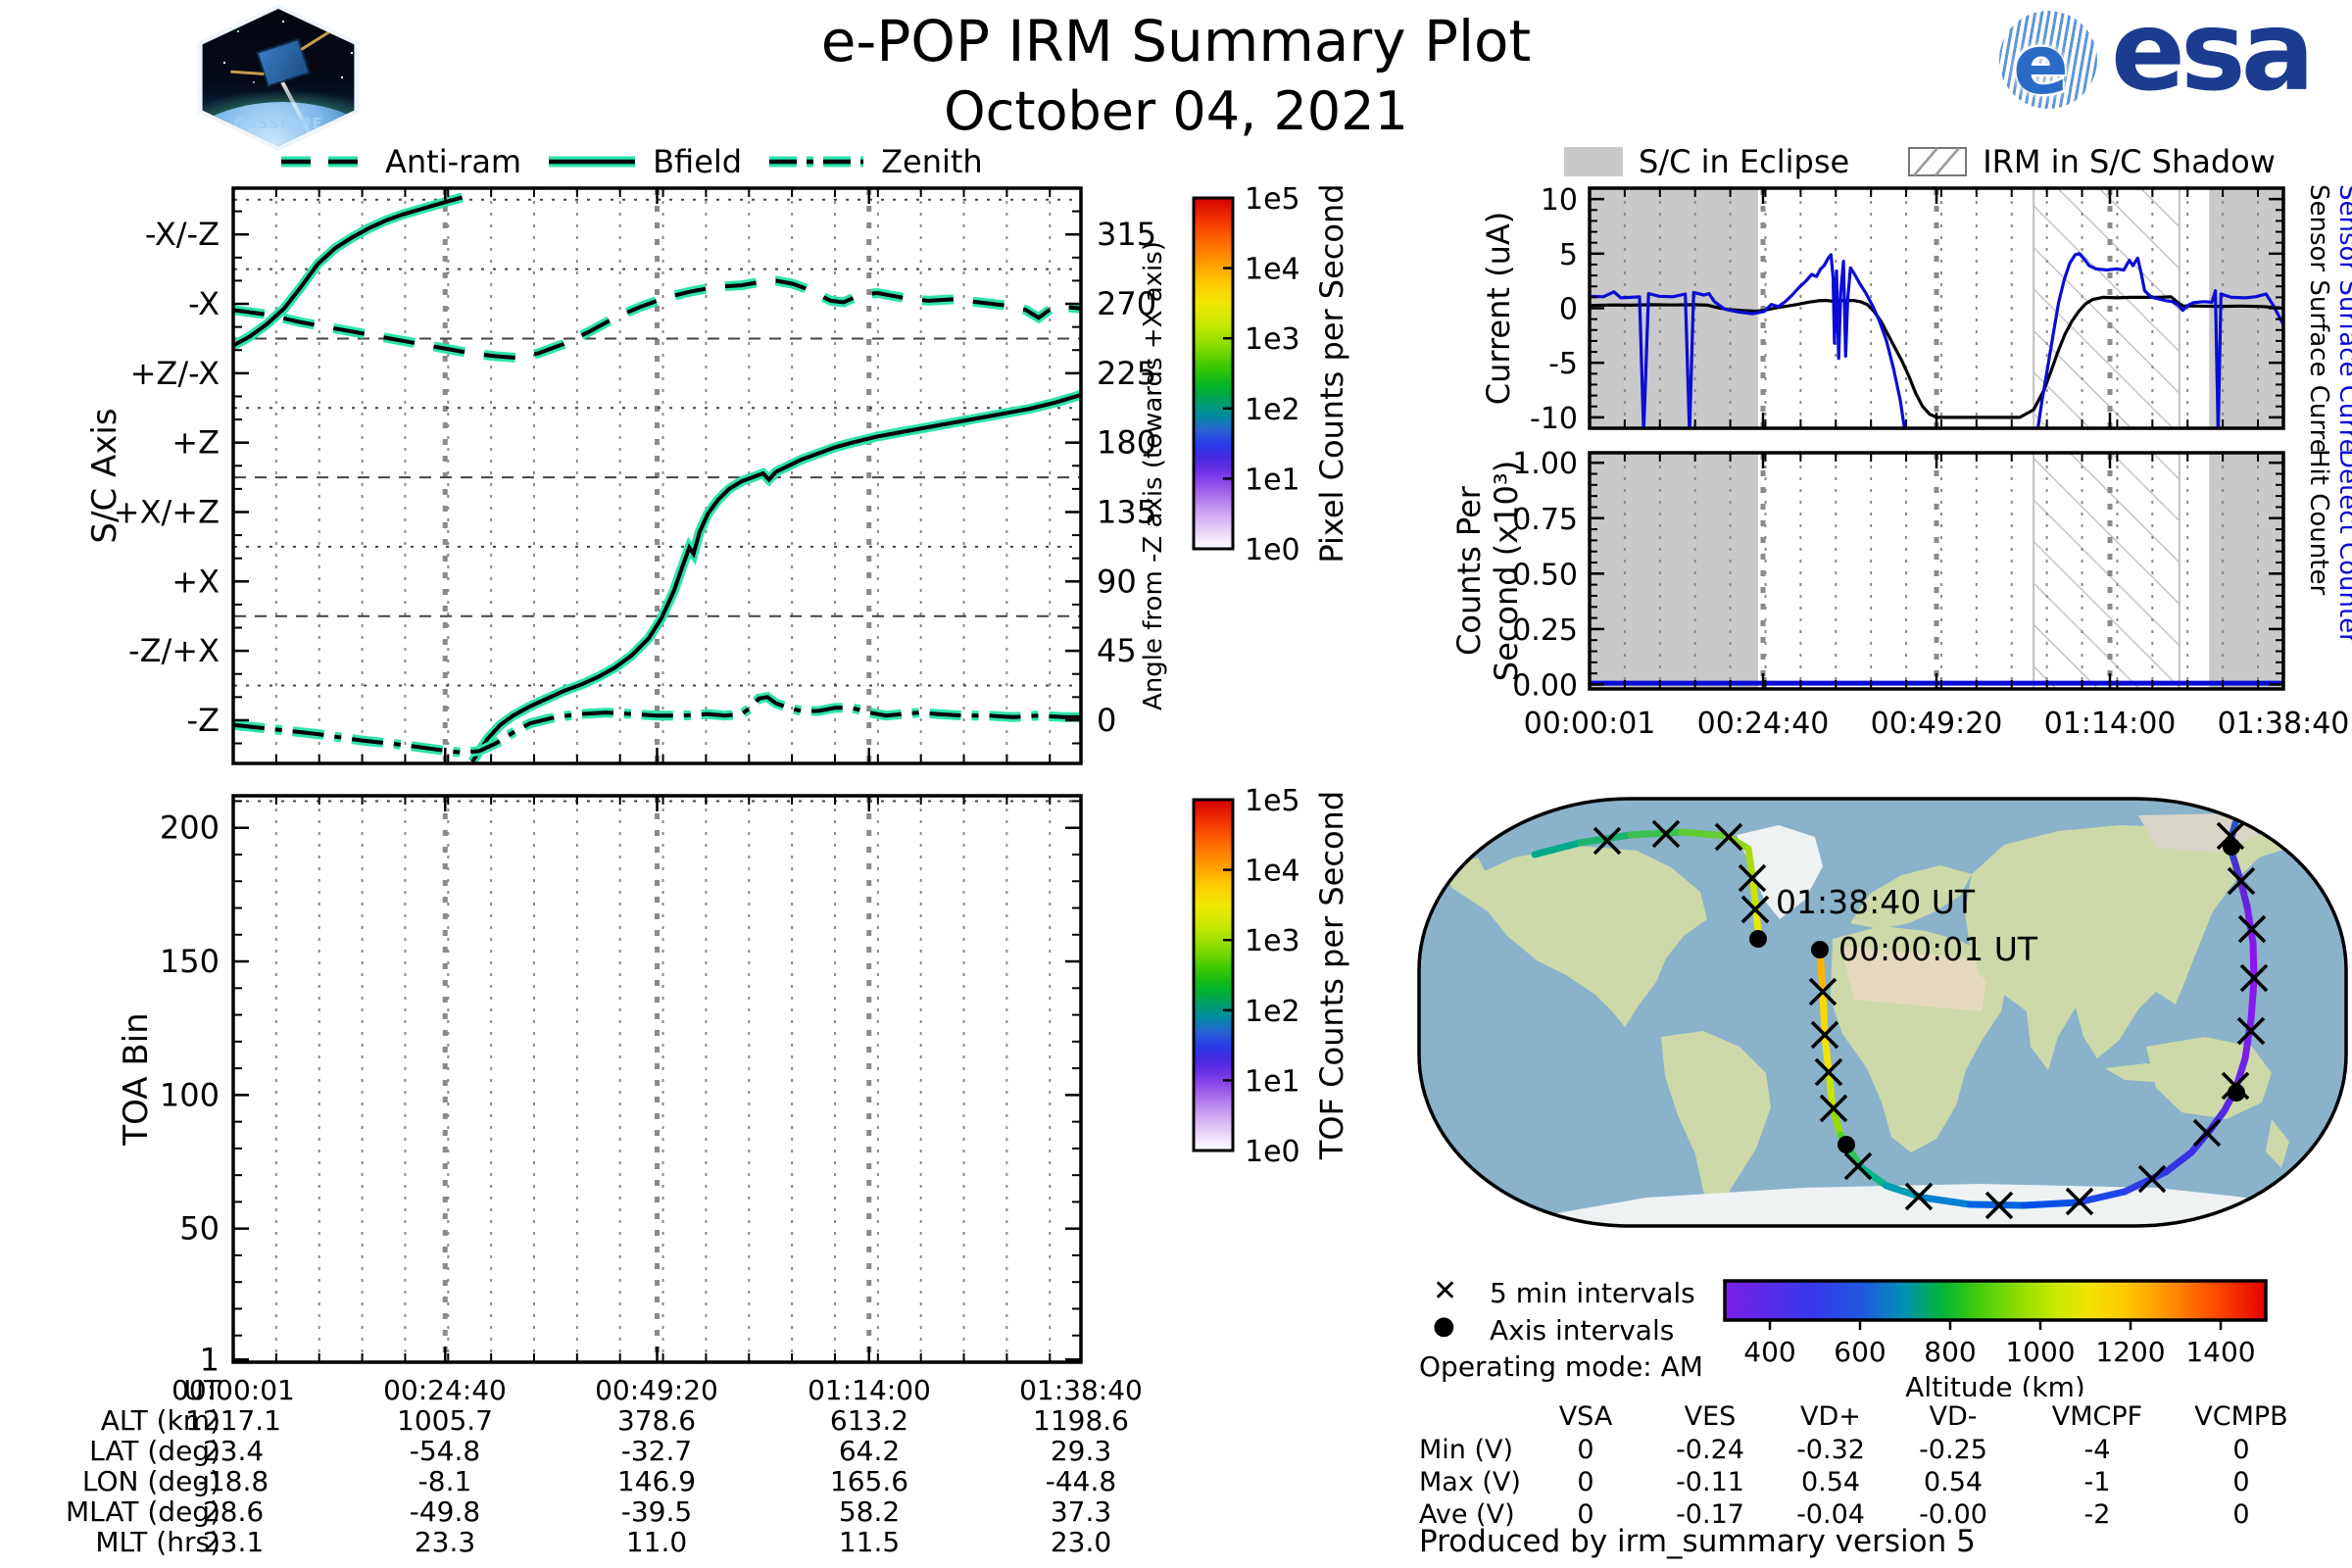 This screenshot has width=2352, height=1568. I want to click on x-marker-icon: ✕, so click(1445, 1291).